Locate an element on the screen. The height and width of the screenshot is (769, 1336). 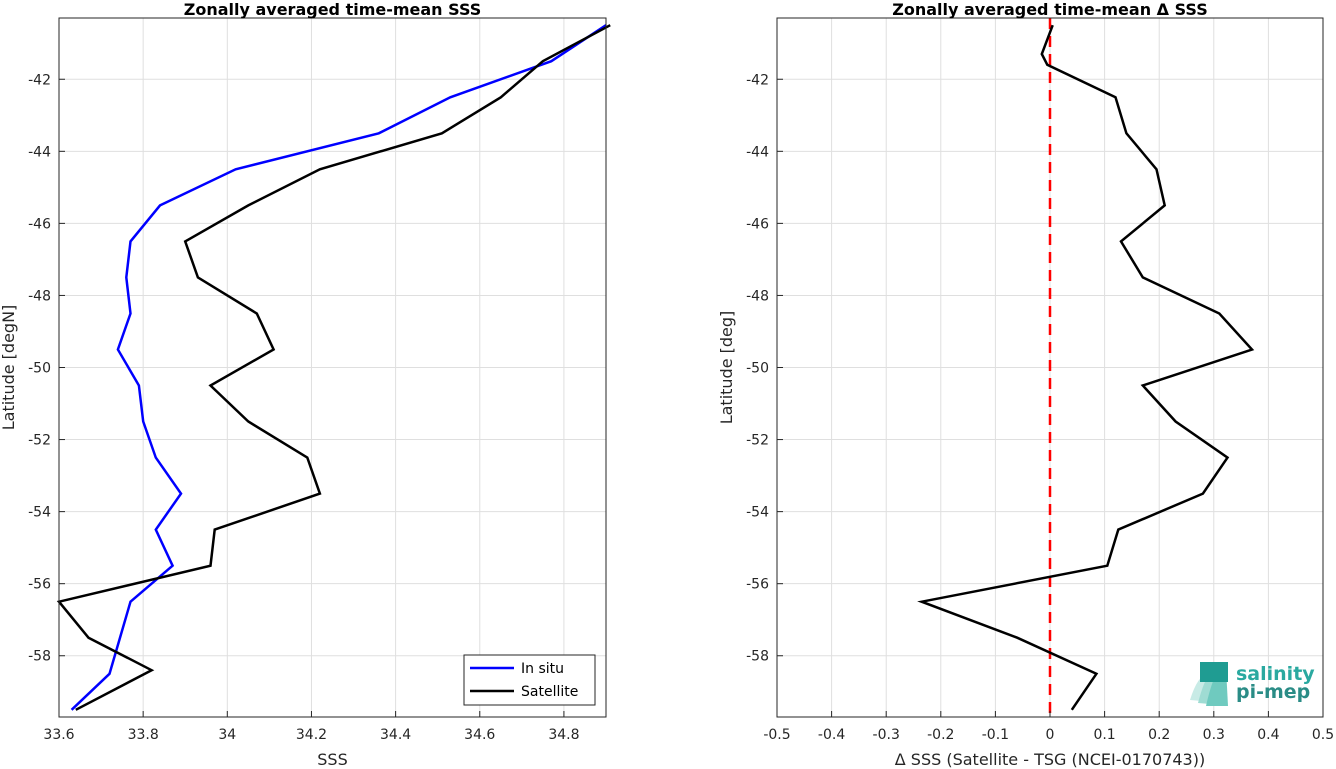
chart-title: Zonally averaged time-mean SSS is located at coordinates (333, 9).